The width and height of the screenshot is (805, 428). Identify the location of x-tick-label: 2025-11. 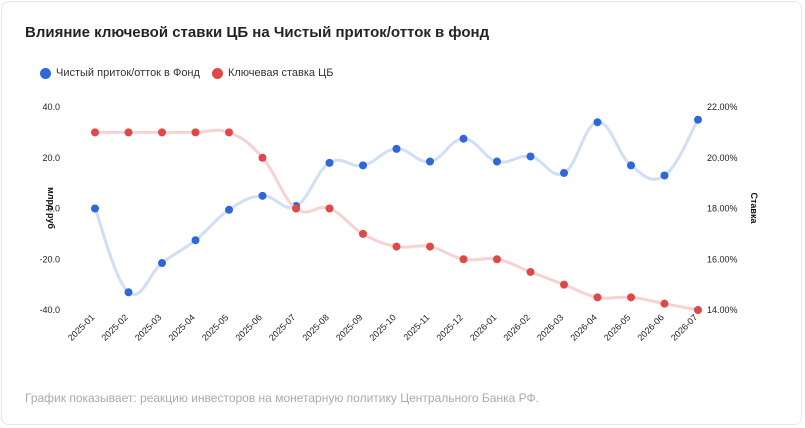
(416, 327).